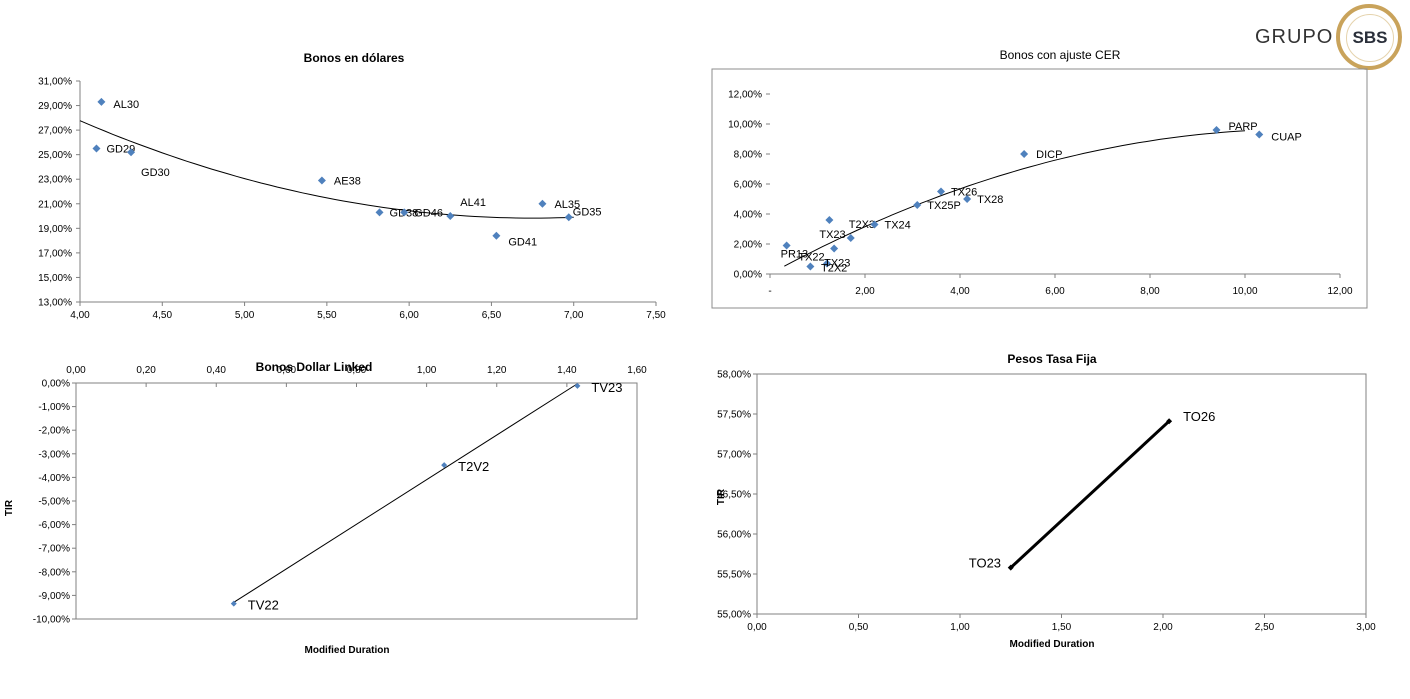 The width and height of the screenshot is (1410, 699). Describe the element at coordinates (587, 212) in the screenshot. I see `data-point-label: GD35` at that location.